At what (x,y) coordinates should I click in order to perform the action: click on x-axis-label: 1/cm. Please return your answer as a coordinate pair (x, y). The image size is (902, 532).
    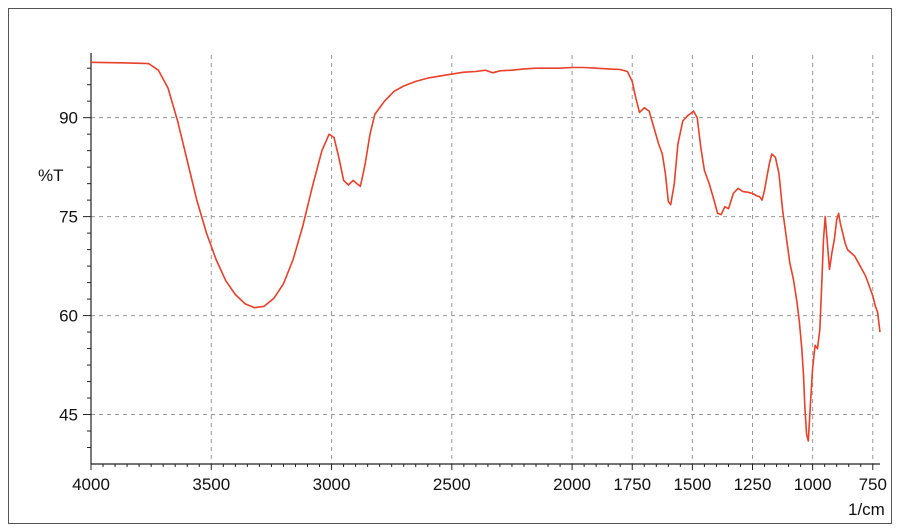
    Looking at the image, I should click on (866, 509).